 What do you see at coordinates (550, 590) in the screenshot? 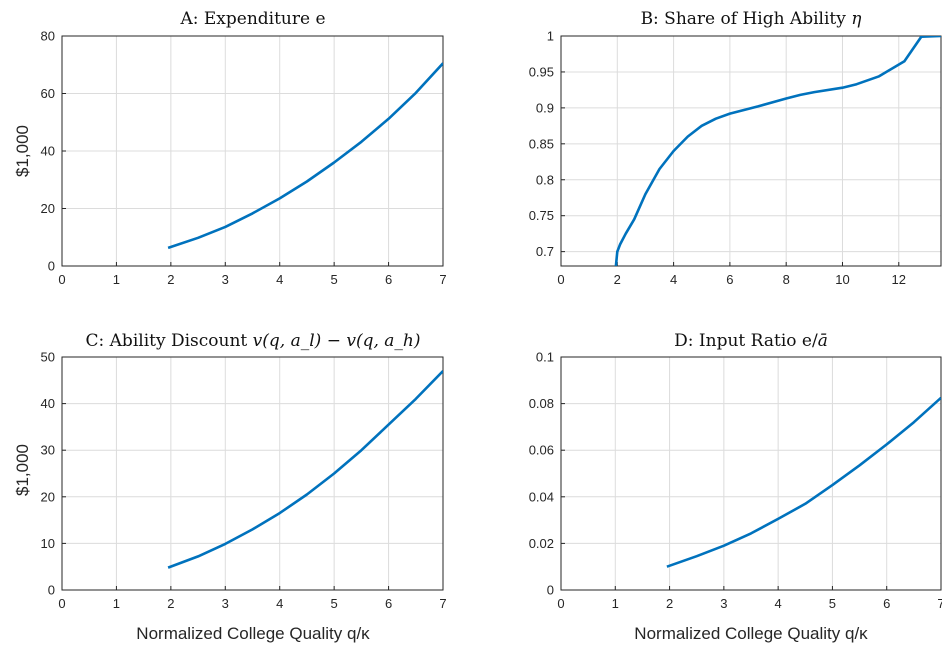
I see `panel-d-ytick-label: 0` at bounding box center [550, 590].